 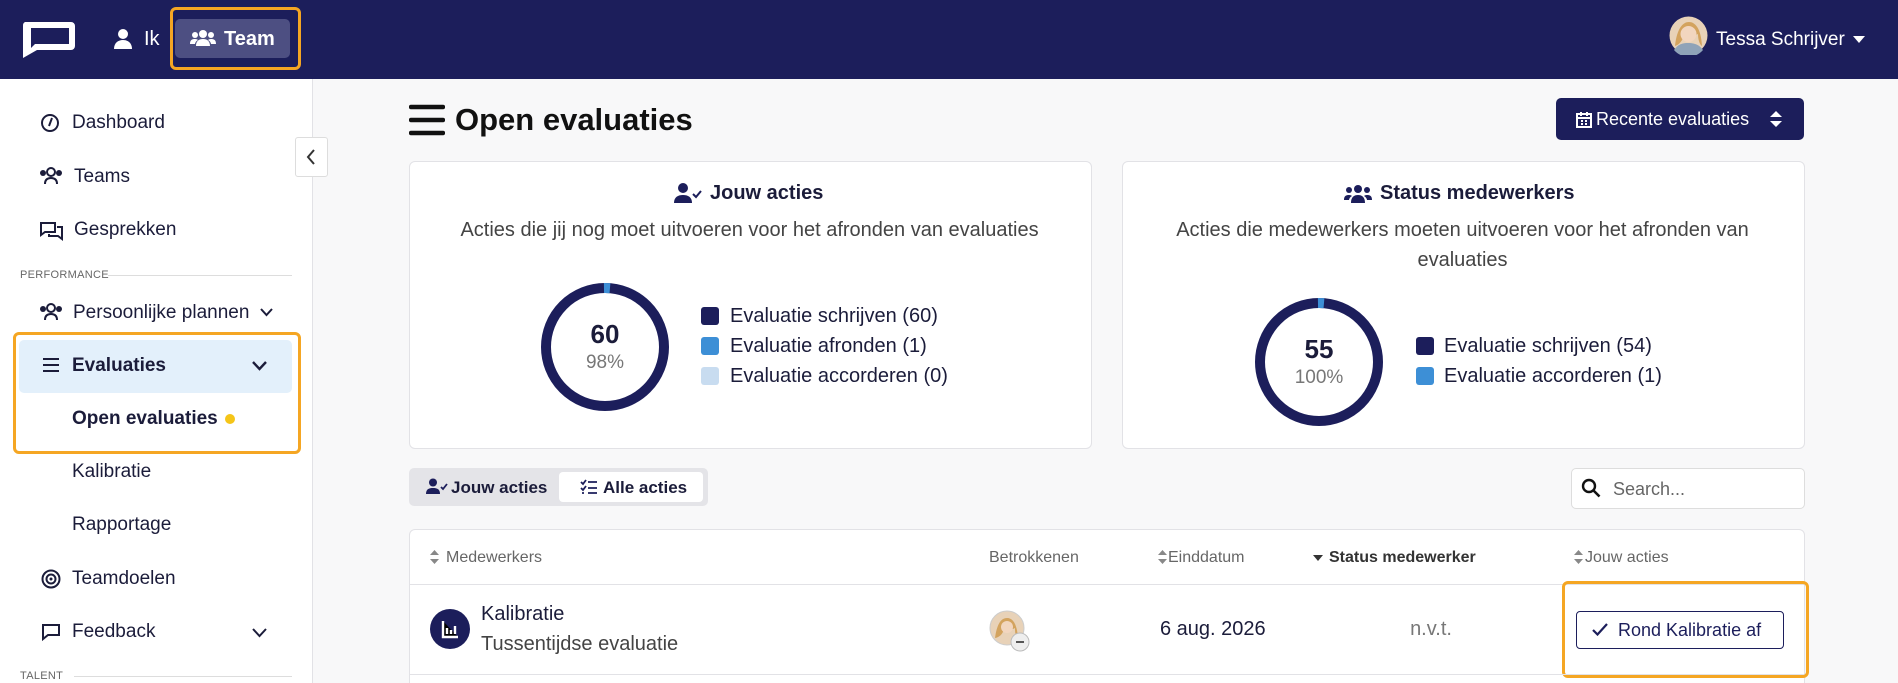 What do you see at coordinates (51, 633) in the screenshot?
I see `feedback-icon` at bounding box center [51, 633].